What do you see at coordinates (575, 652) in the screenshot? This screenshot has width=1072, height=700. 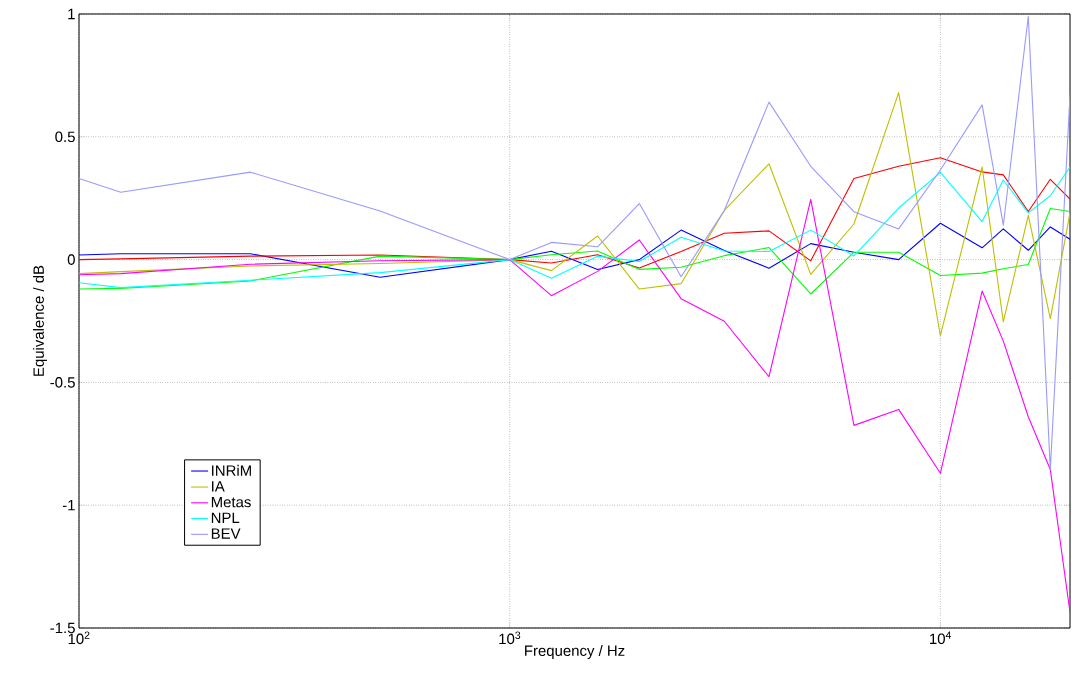 I see `x-axis-title: Frequency / Hz` at bounding box center [575, 652].